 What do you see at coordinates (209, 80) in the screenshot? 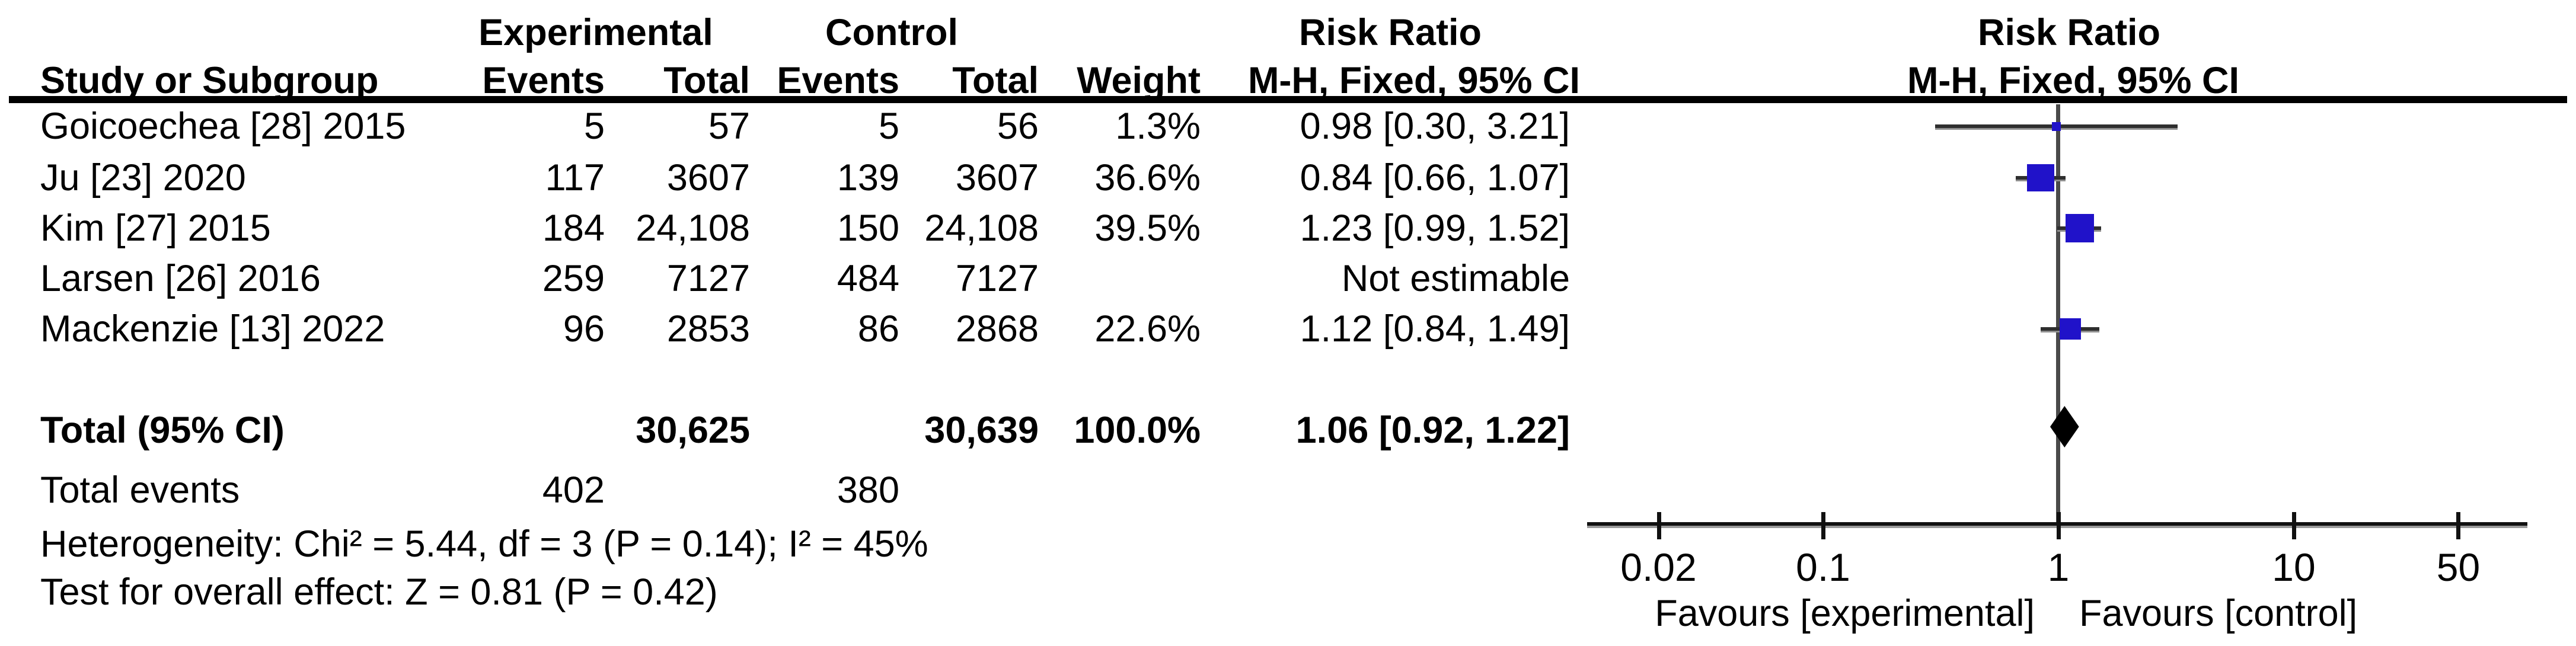
I see `column-study: Study or Subgroup` at bounding box center [209, 80].